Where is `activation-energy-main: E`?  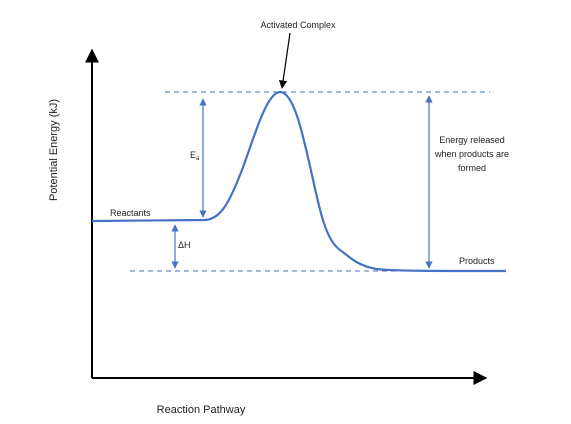 activation-energy-main: E is located at coordinates (193, 155).